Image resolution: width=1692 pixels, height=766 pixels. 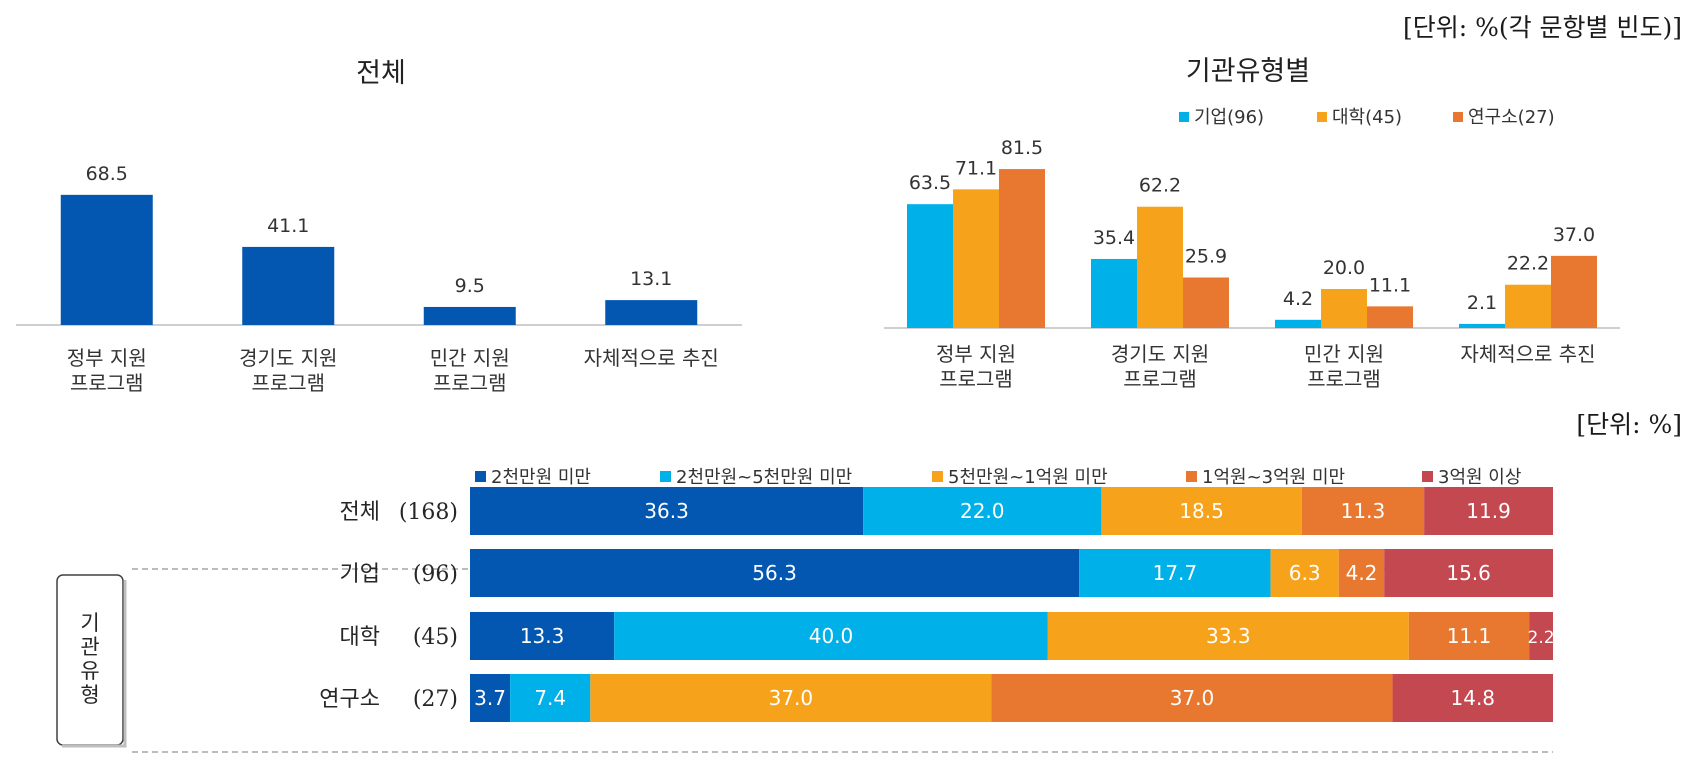 I want to click on chart3-segment-label: 11.9, so click(x=1488, y=511).